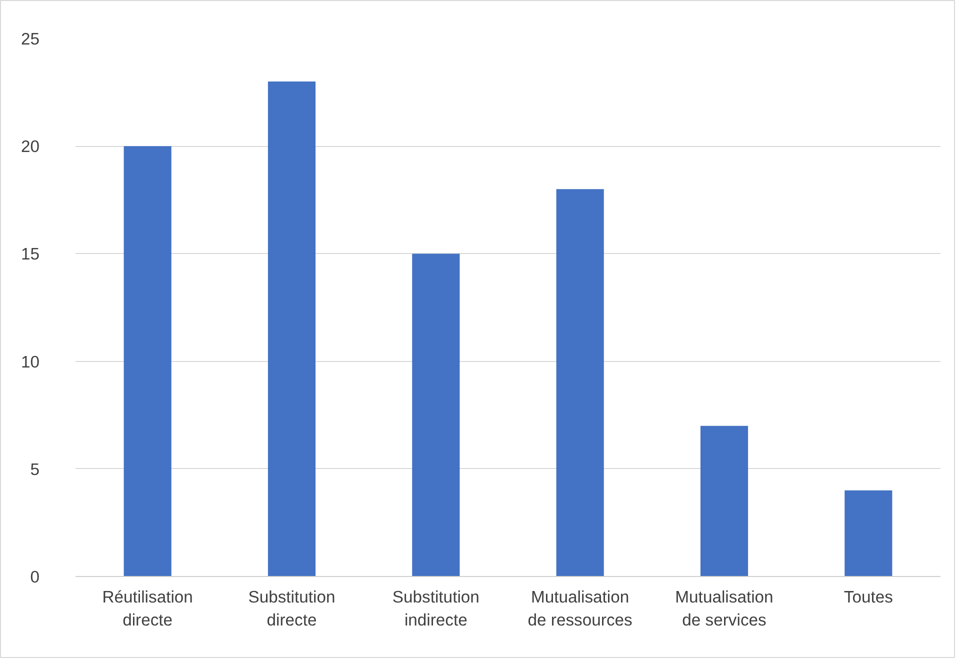 The height and width of the screenshot is (662, 959). Describe the element at coordinates (30, 254) in the screenshot. I see `y-tick-label: 15` at that location.